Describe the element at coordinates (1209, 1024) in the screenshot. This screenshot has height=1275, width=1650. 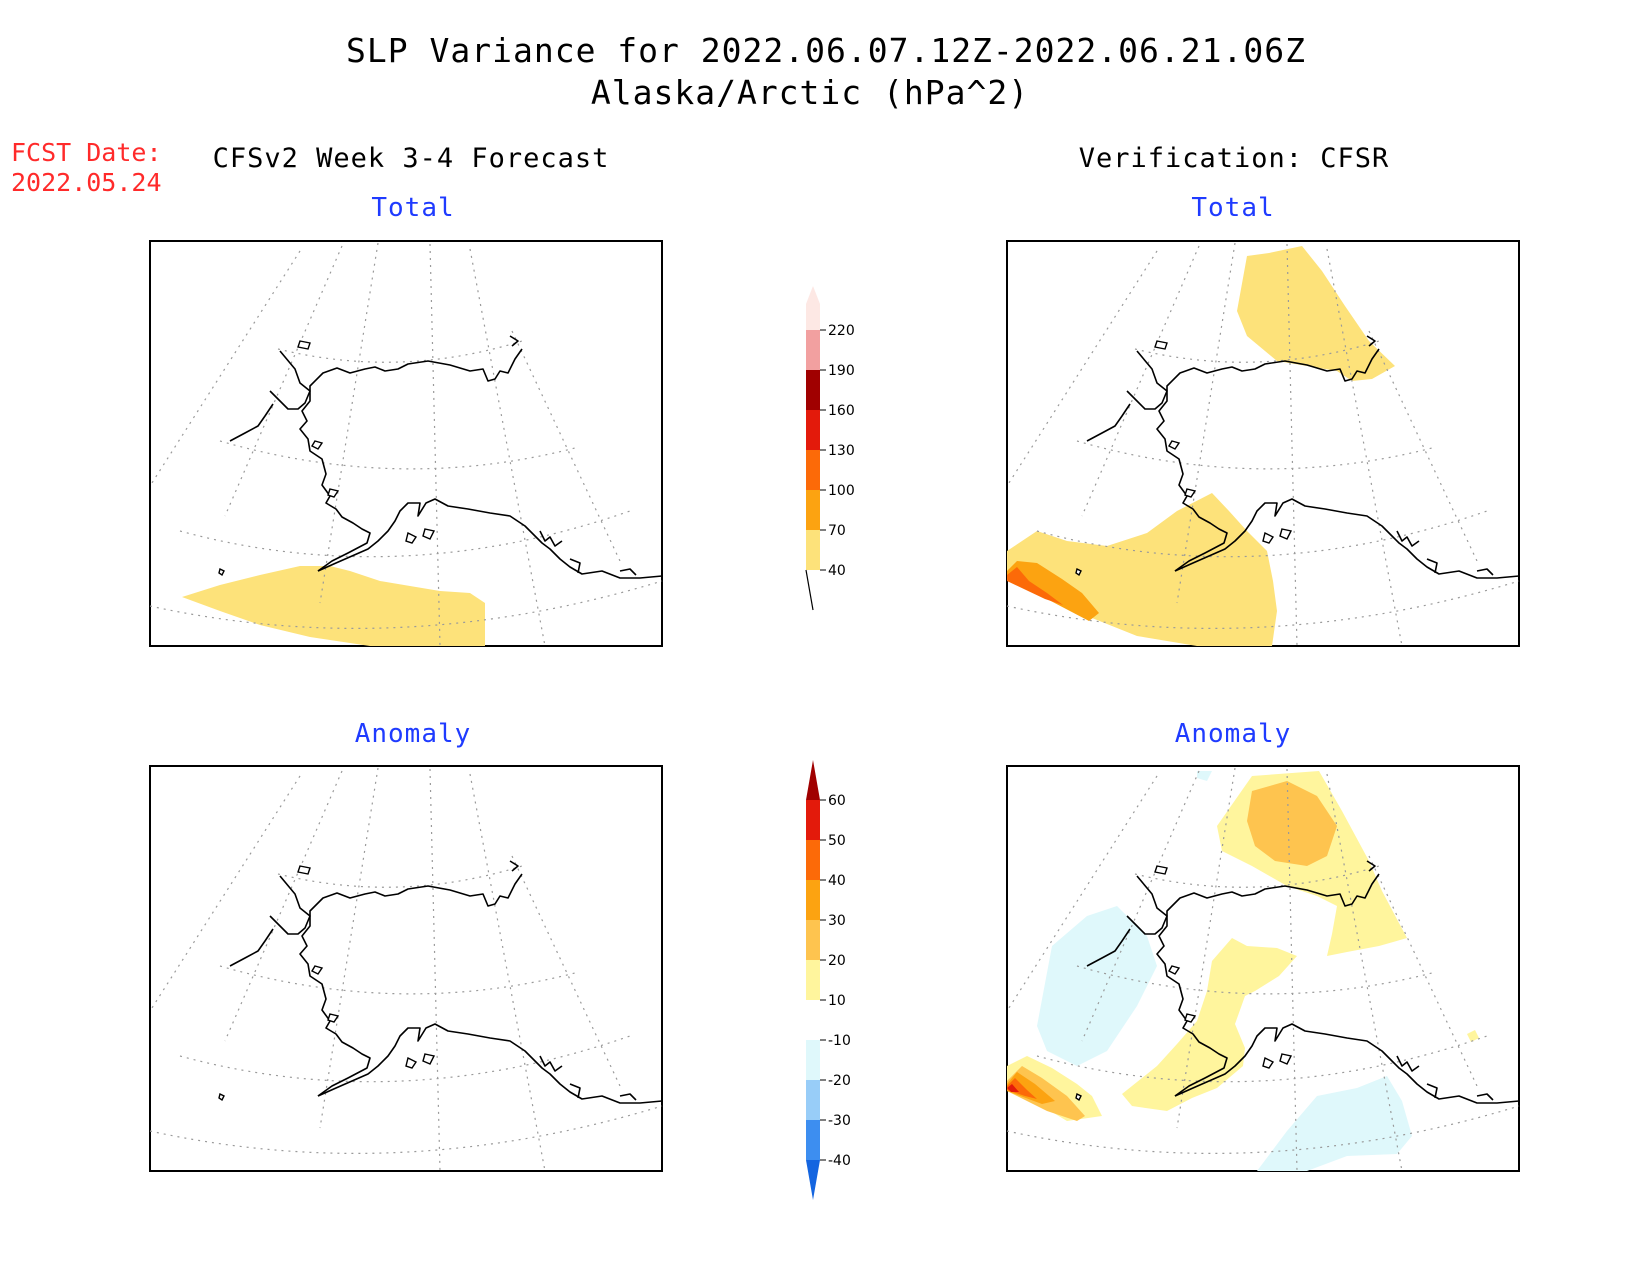
I see `shade-anomaly-pos-central` at that location.